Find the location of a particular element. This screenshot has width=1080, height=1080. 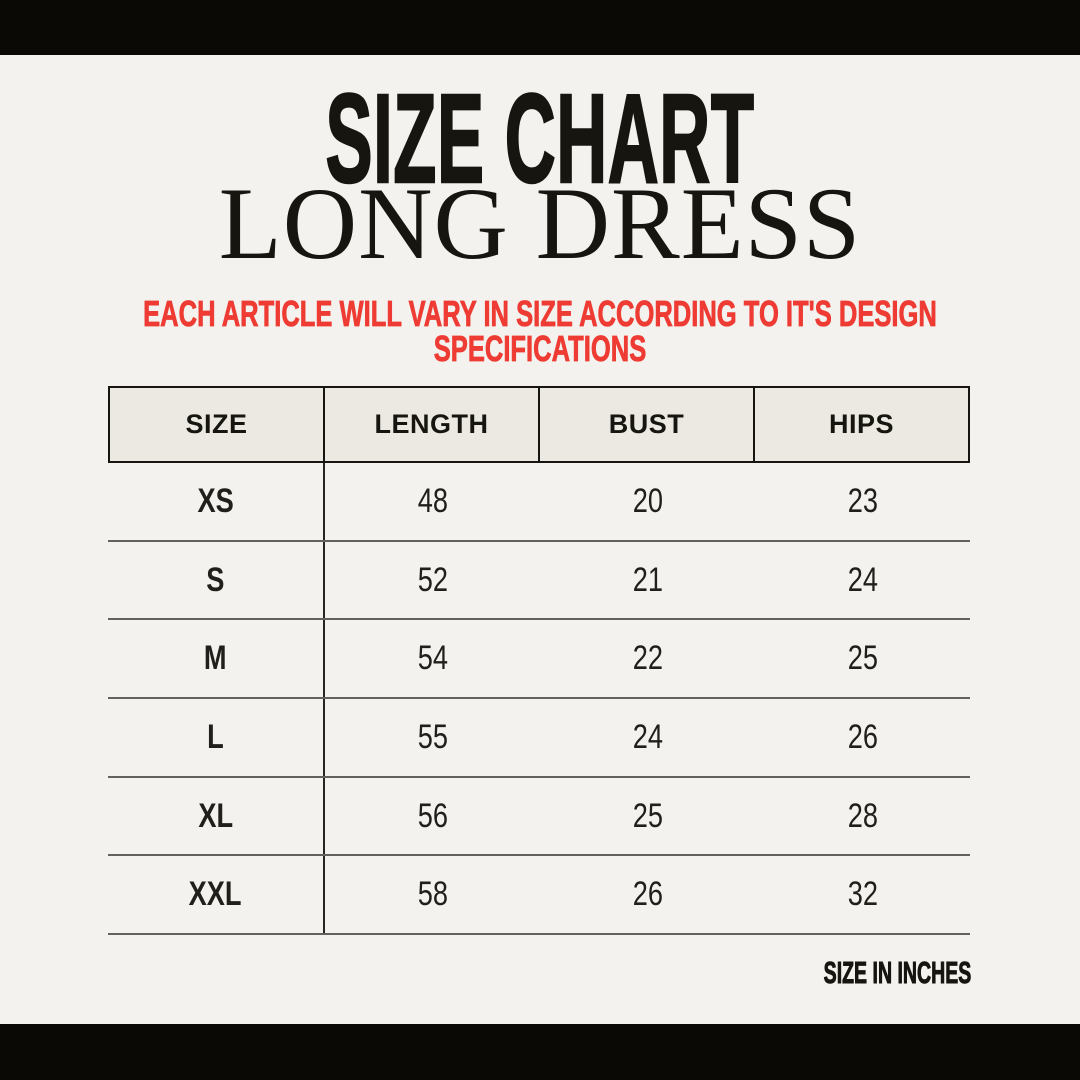

cell-hips: 26 is located at coordinates (862, 736).